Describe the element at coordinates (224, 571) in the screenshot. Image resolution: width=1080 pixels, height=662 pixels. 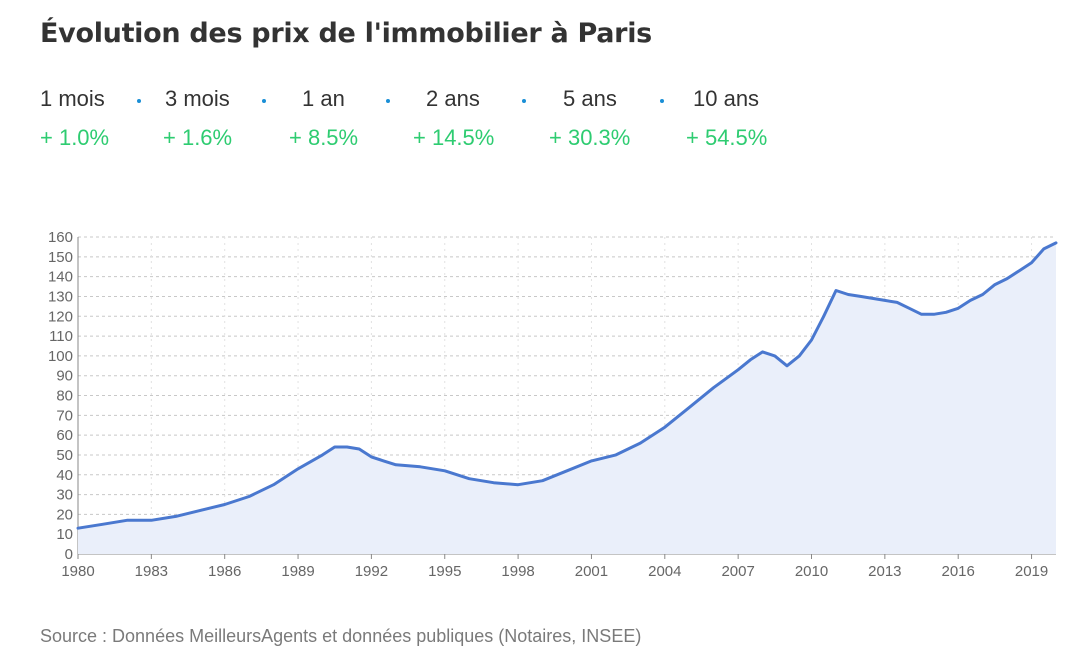
I see `x-tick-label: 1986` at that location.